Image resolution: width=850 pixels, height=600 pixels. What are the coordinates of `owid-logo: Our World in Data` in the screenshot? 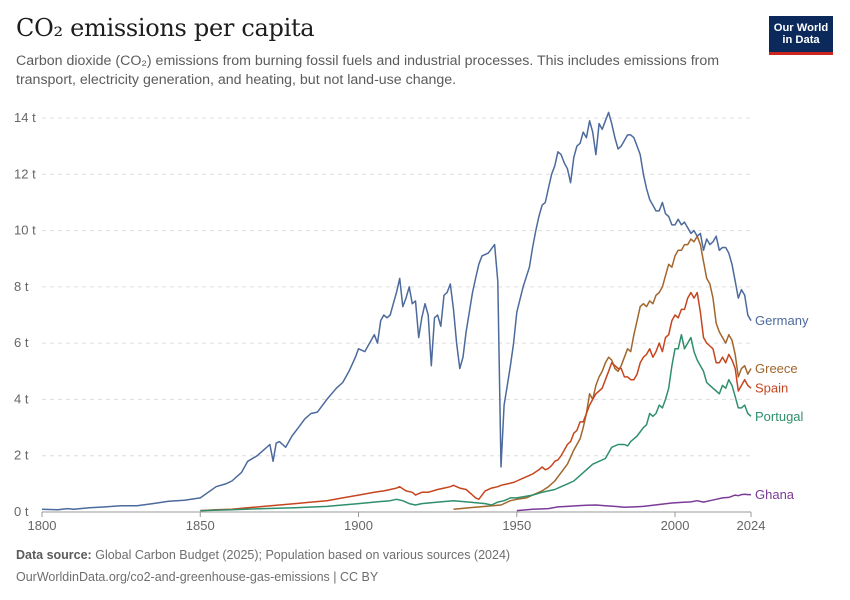 It's located at (801, 35).